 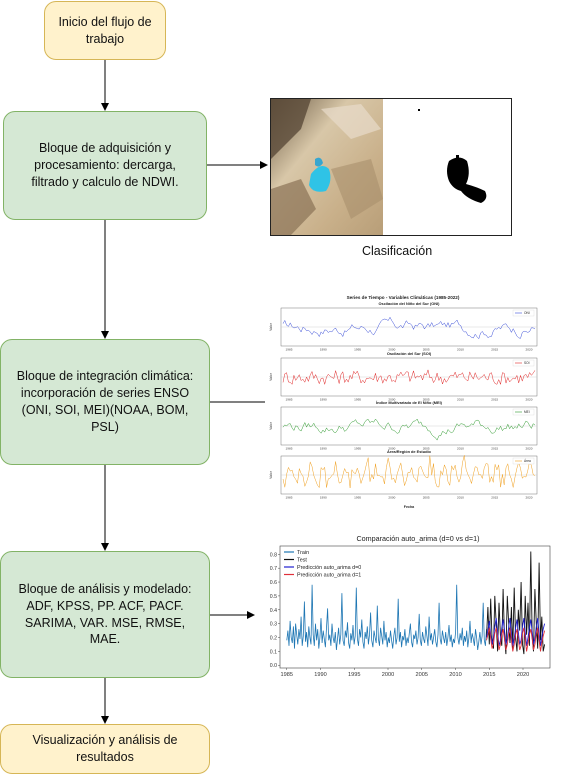 What do you see at coordinates (409, 353) in the screenshot?
I see `panel-title-2: Oscilación del Sur (SOI)` at bounding box center [409, 353].